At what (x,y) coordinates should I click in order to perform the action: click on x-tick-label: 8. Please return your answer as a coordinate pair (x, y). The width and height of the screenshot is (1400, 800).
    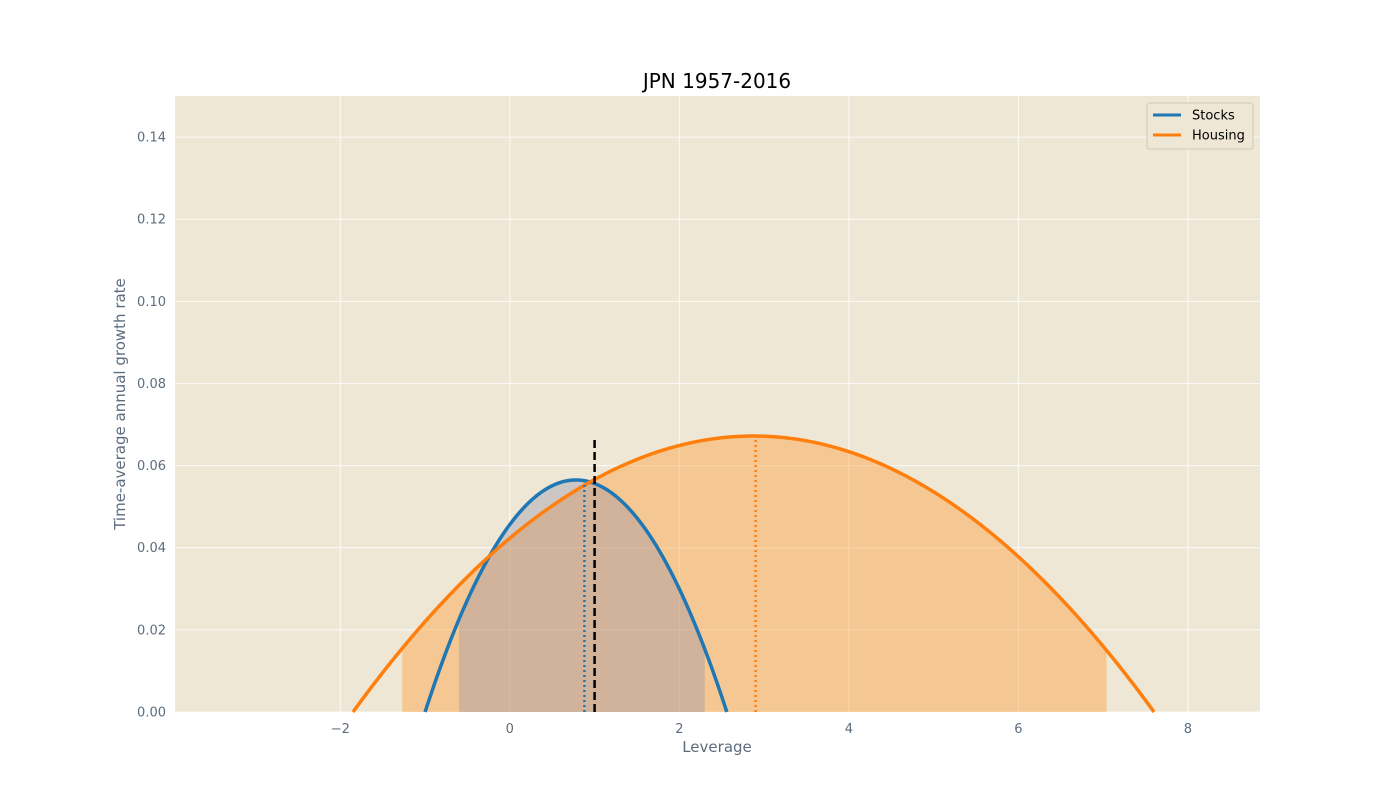
    Looking at the image, I should click on (1188, 729).